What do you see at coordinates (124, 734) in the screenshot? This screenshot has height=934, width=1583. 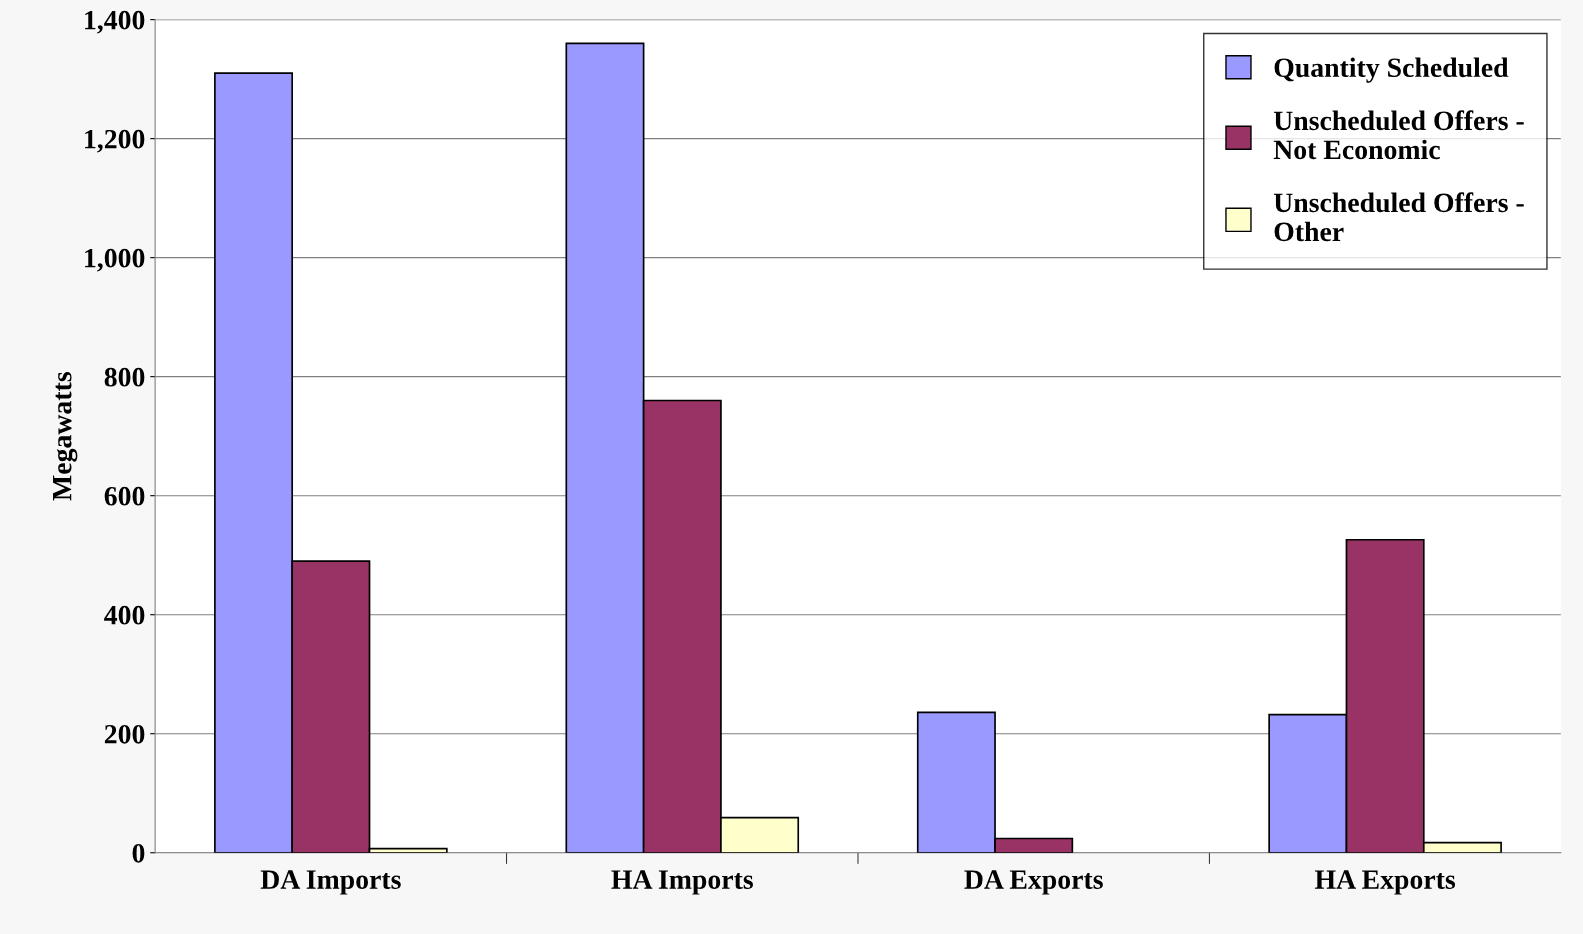 I see `y-tick-label: 200` at bounding box center [124, 734].